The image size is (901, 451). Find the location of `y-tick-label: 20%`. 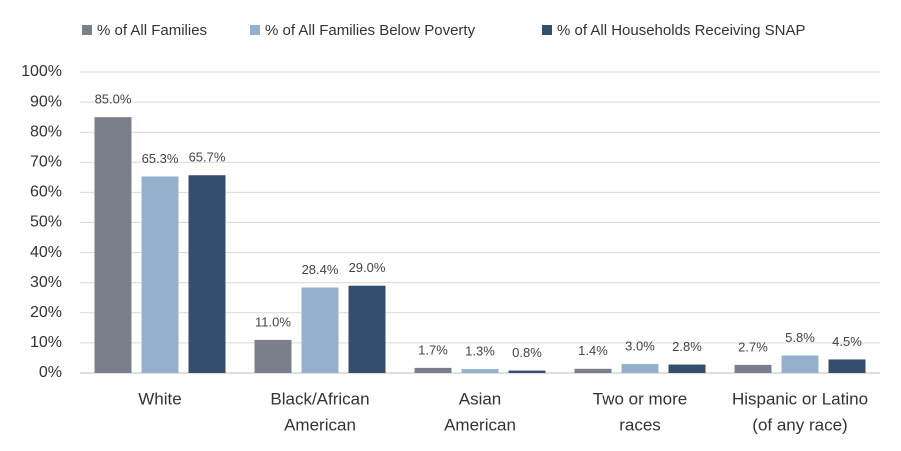

y-tick-label: 20% is located at coordinates (46, 312).